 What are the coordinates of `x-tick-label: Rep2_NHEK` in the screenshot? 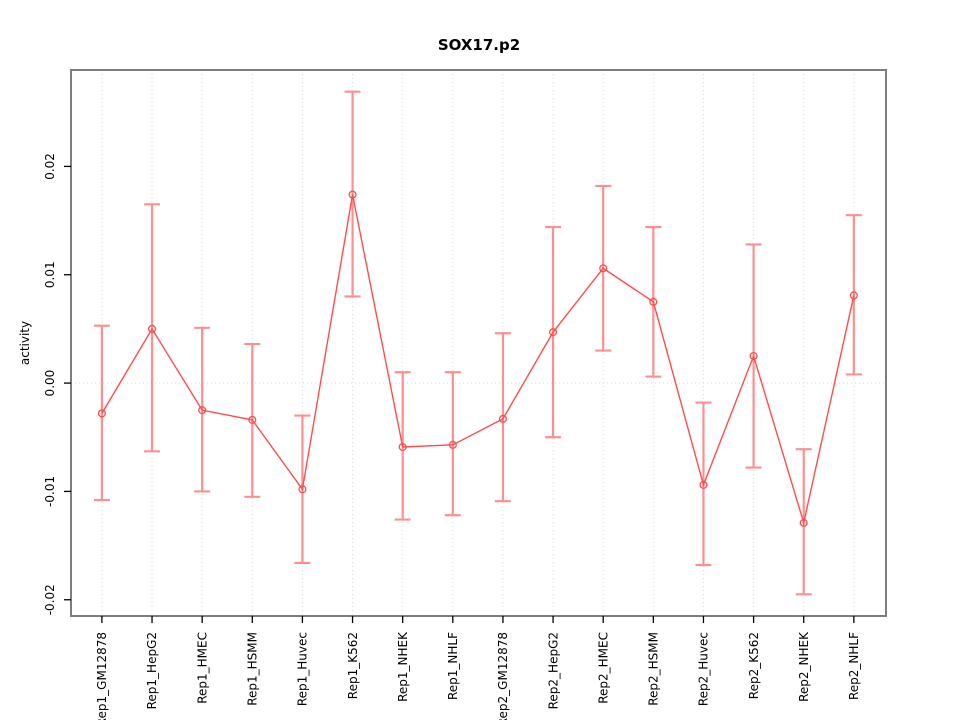 It's located at (804, 666).